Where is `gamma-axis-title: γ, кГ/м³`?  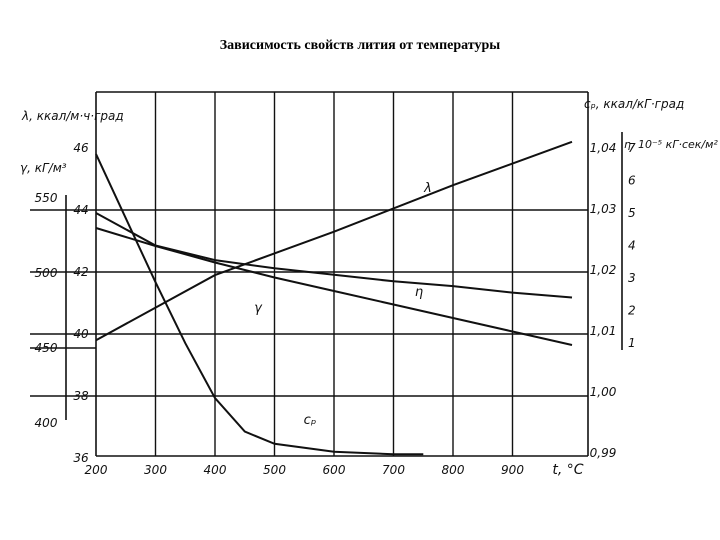
gamma-axis-title: γ, кГ/м³ is located at coordinates (43, 168).